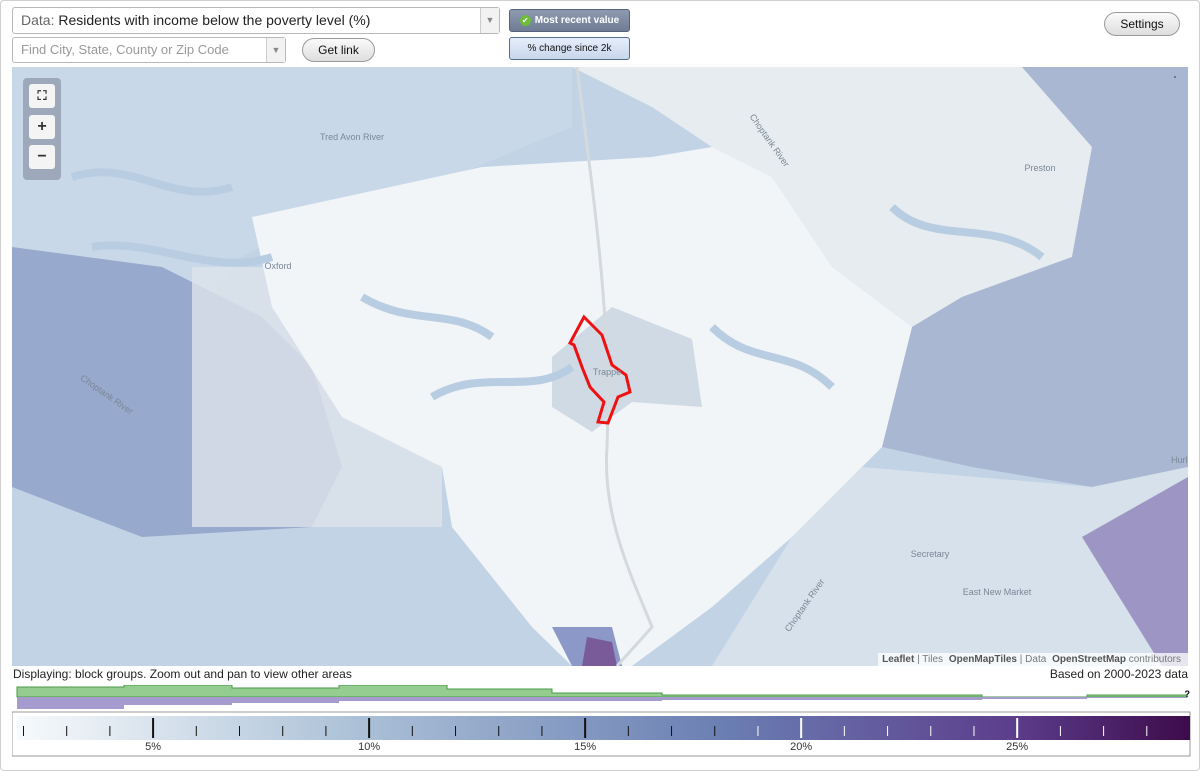 The image size is (1200, 771). I want to click on search-box: Find City, State, County or Zip Code ▼, so click(149, 50).